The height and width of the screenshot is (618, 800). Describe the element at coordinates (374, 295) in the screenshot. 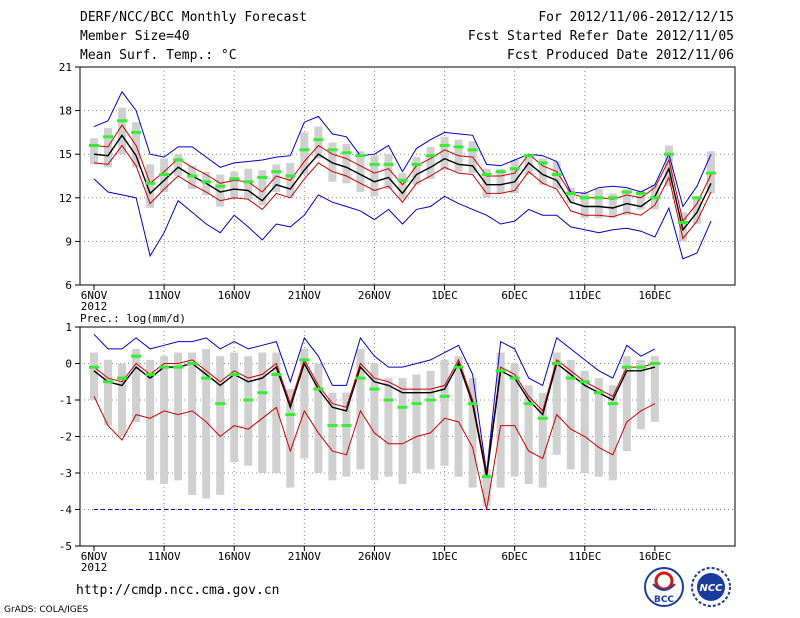

I see `temp-xtick-label: 26NOV` at that location.